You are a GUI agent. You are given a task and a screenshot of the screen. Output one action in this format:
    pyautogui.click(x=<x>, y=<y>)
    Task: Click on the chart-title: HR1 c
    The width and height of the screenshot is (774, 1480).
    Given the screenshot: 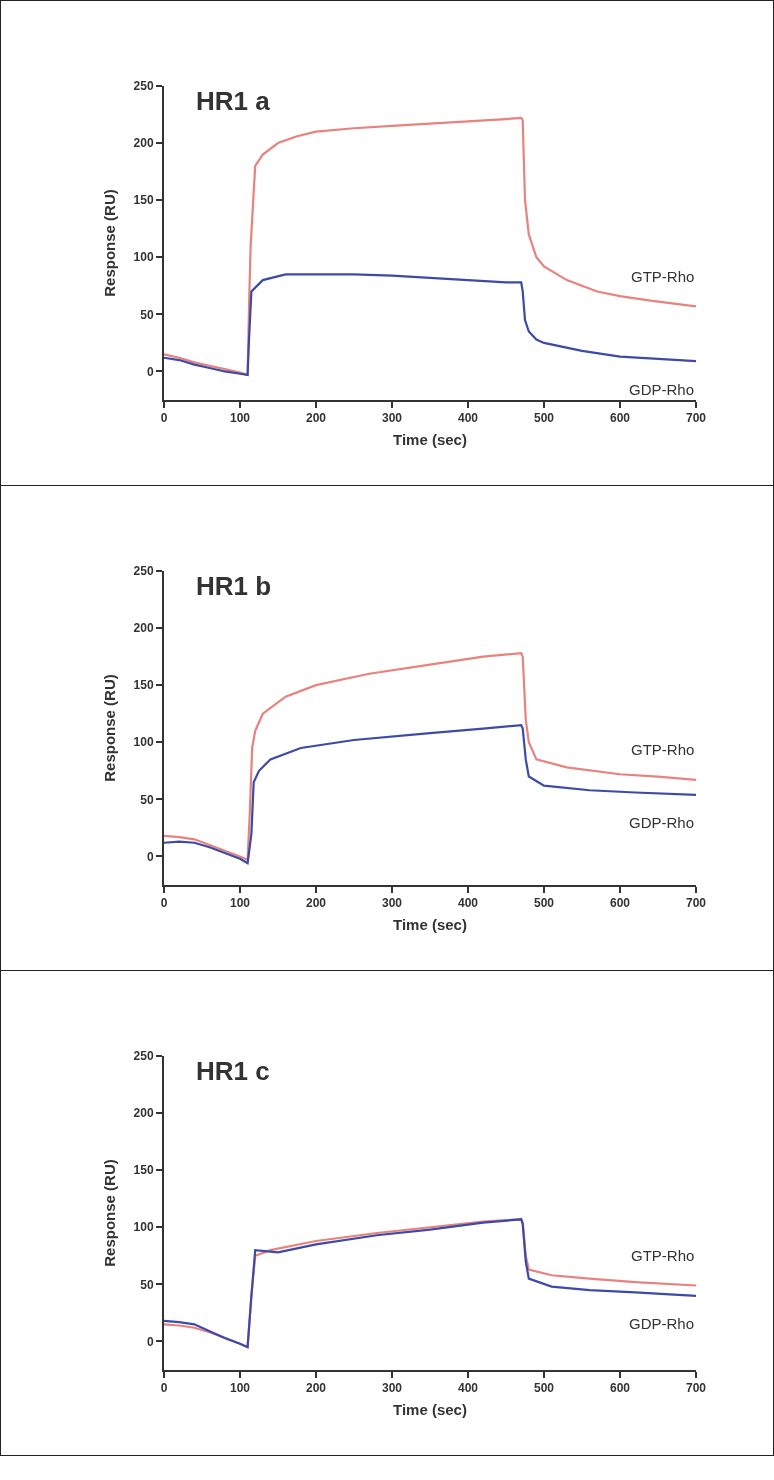 What is the action you would take?
    pyautogui.click(x=232, y=1071)
    